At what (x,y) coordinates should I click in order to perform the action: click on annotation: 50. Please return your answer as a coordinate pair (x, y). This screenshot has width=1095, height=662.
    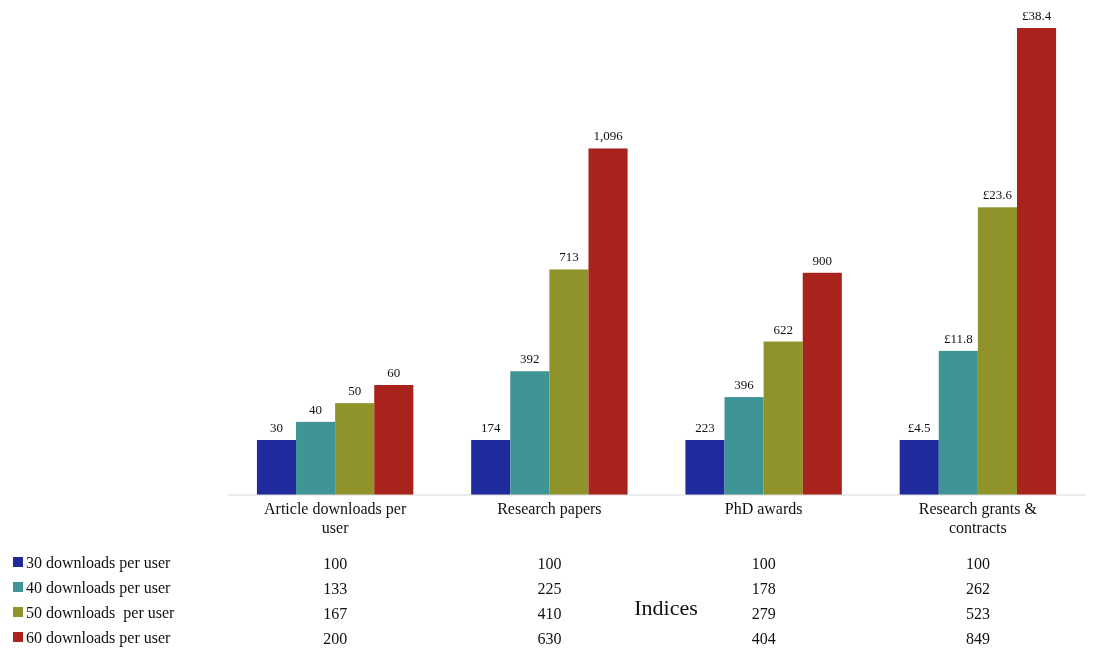
    Looking at the image, I should click on (355, 391).